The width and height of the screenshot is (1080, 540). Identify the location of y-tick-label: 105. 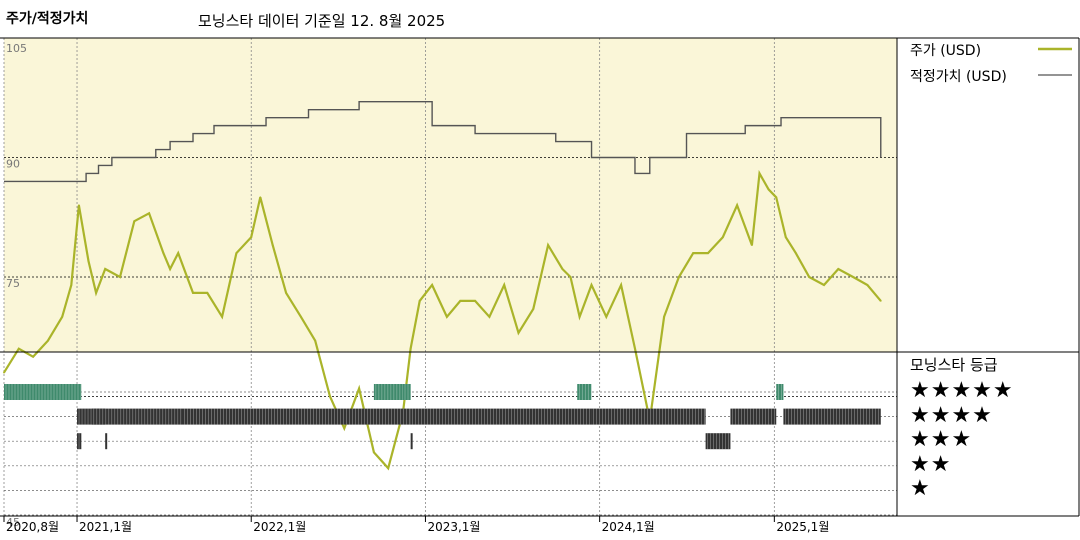
(16, 48).